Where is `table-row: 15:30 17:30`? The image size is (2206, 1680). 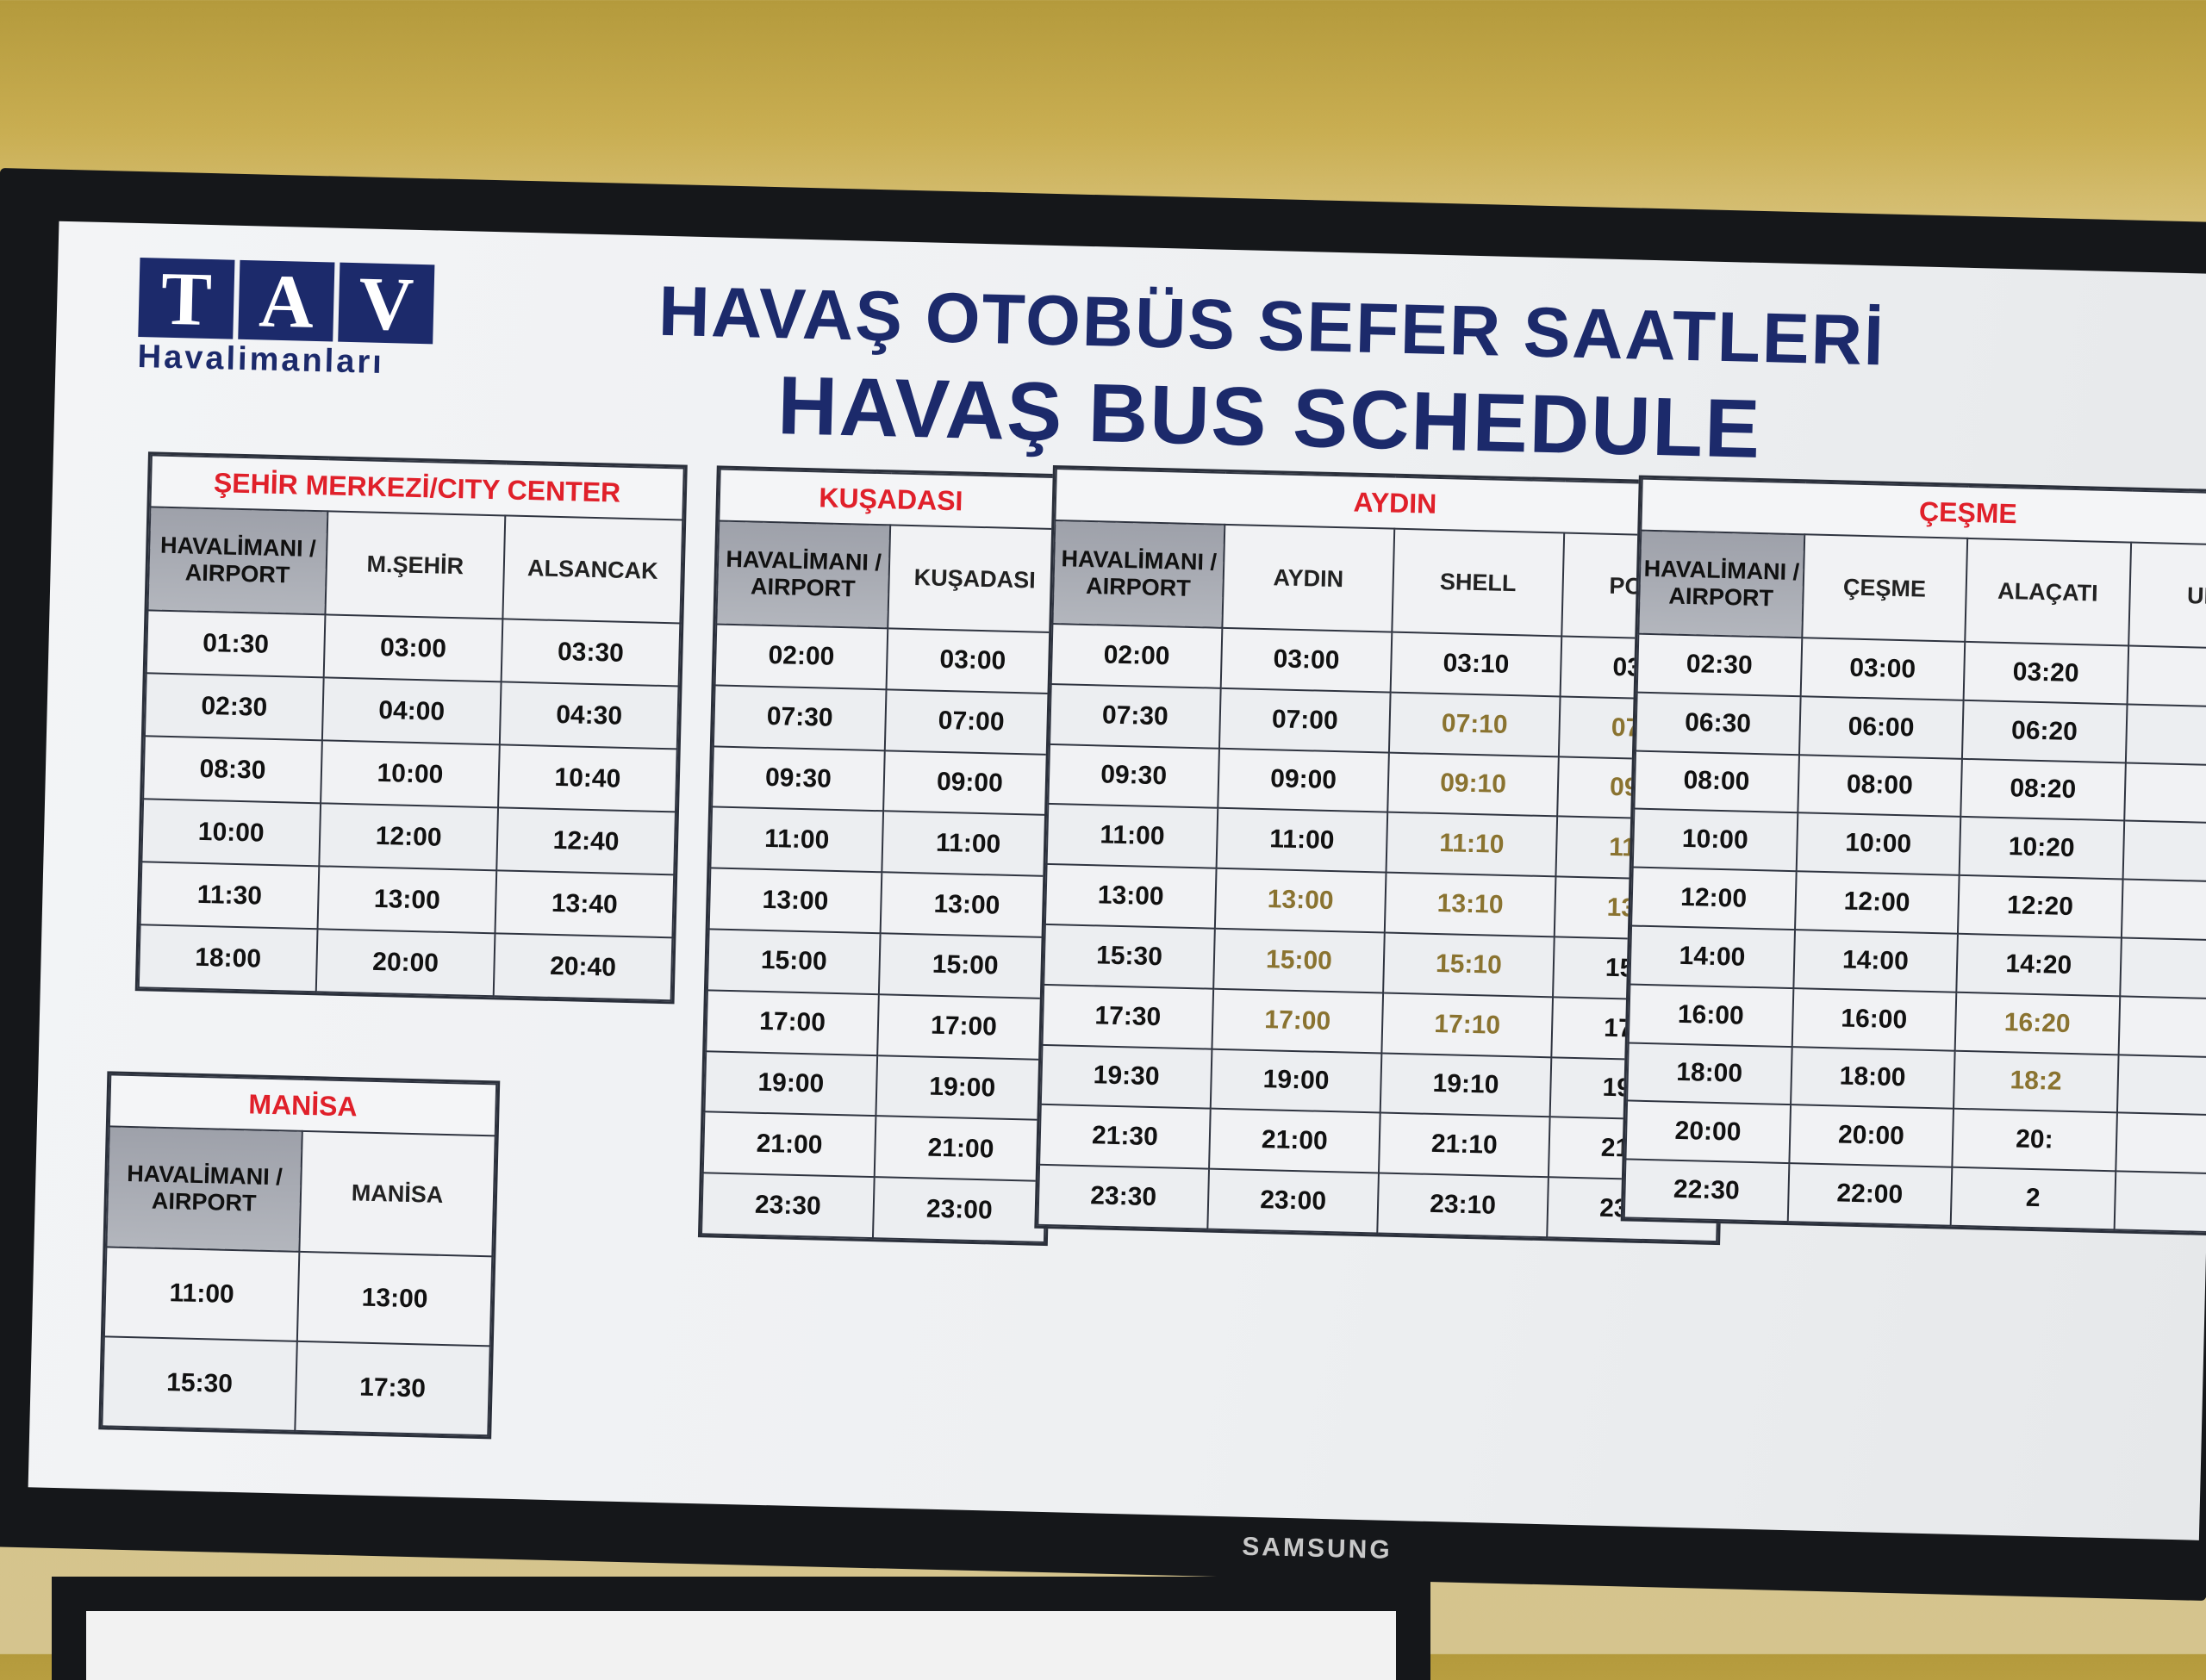 table-row: 15:30 17:30 is located at coordinates (296, 1386).